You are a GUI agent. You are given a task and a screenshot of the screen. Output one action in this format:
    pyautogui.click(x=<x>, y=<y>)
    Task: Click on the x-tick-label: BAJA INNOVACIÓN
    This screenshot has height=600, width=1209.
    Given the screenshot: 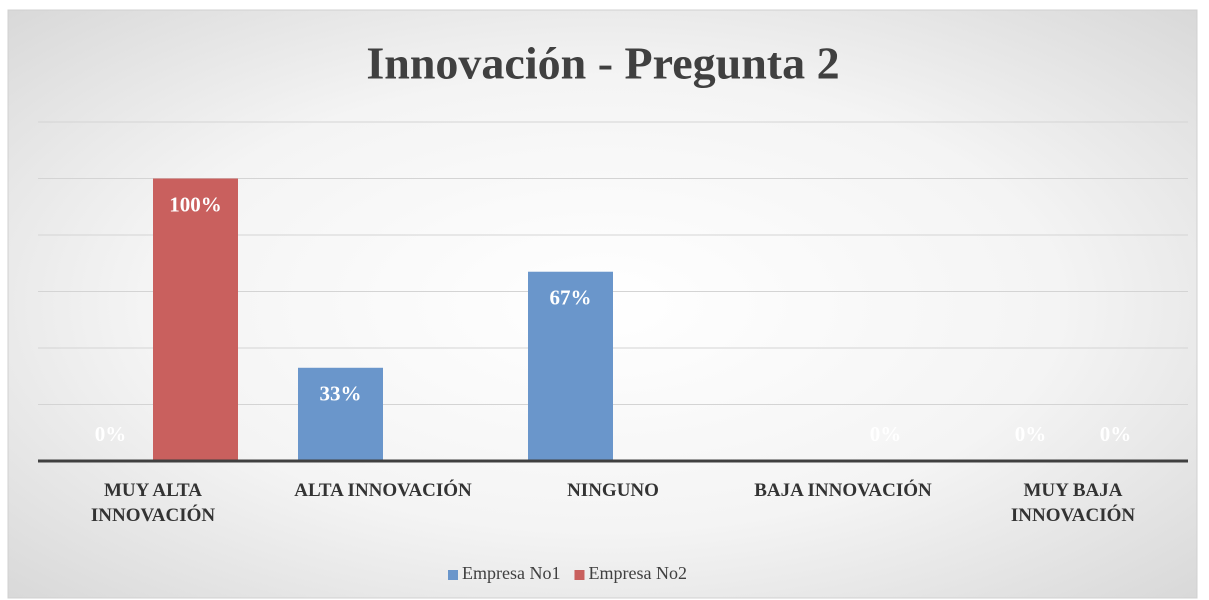 What is the action you would take?
    pyautogui.click(x=843, y=490)
    